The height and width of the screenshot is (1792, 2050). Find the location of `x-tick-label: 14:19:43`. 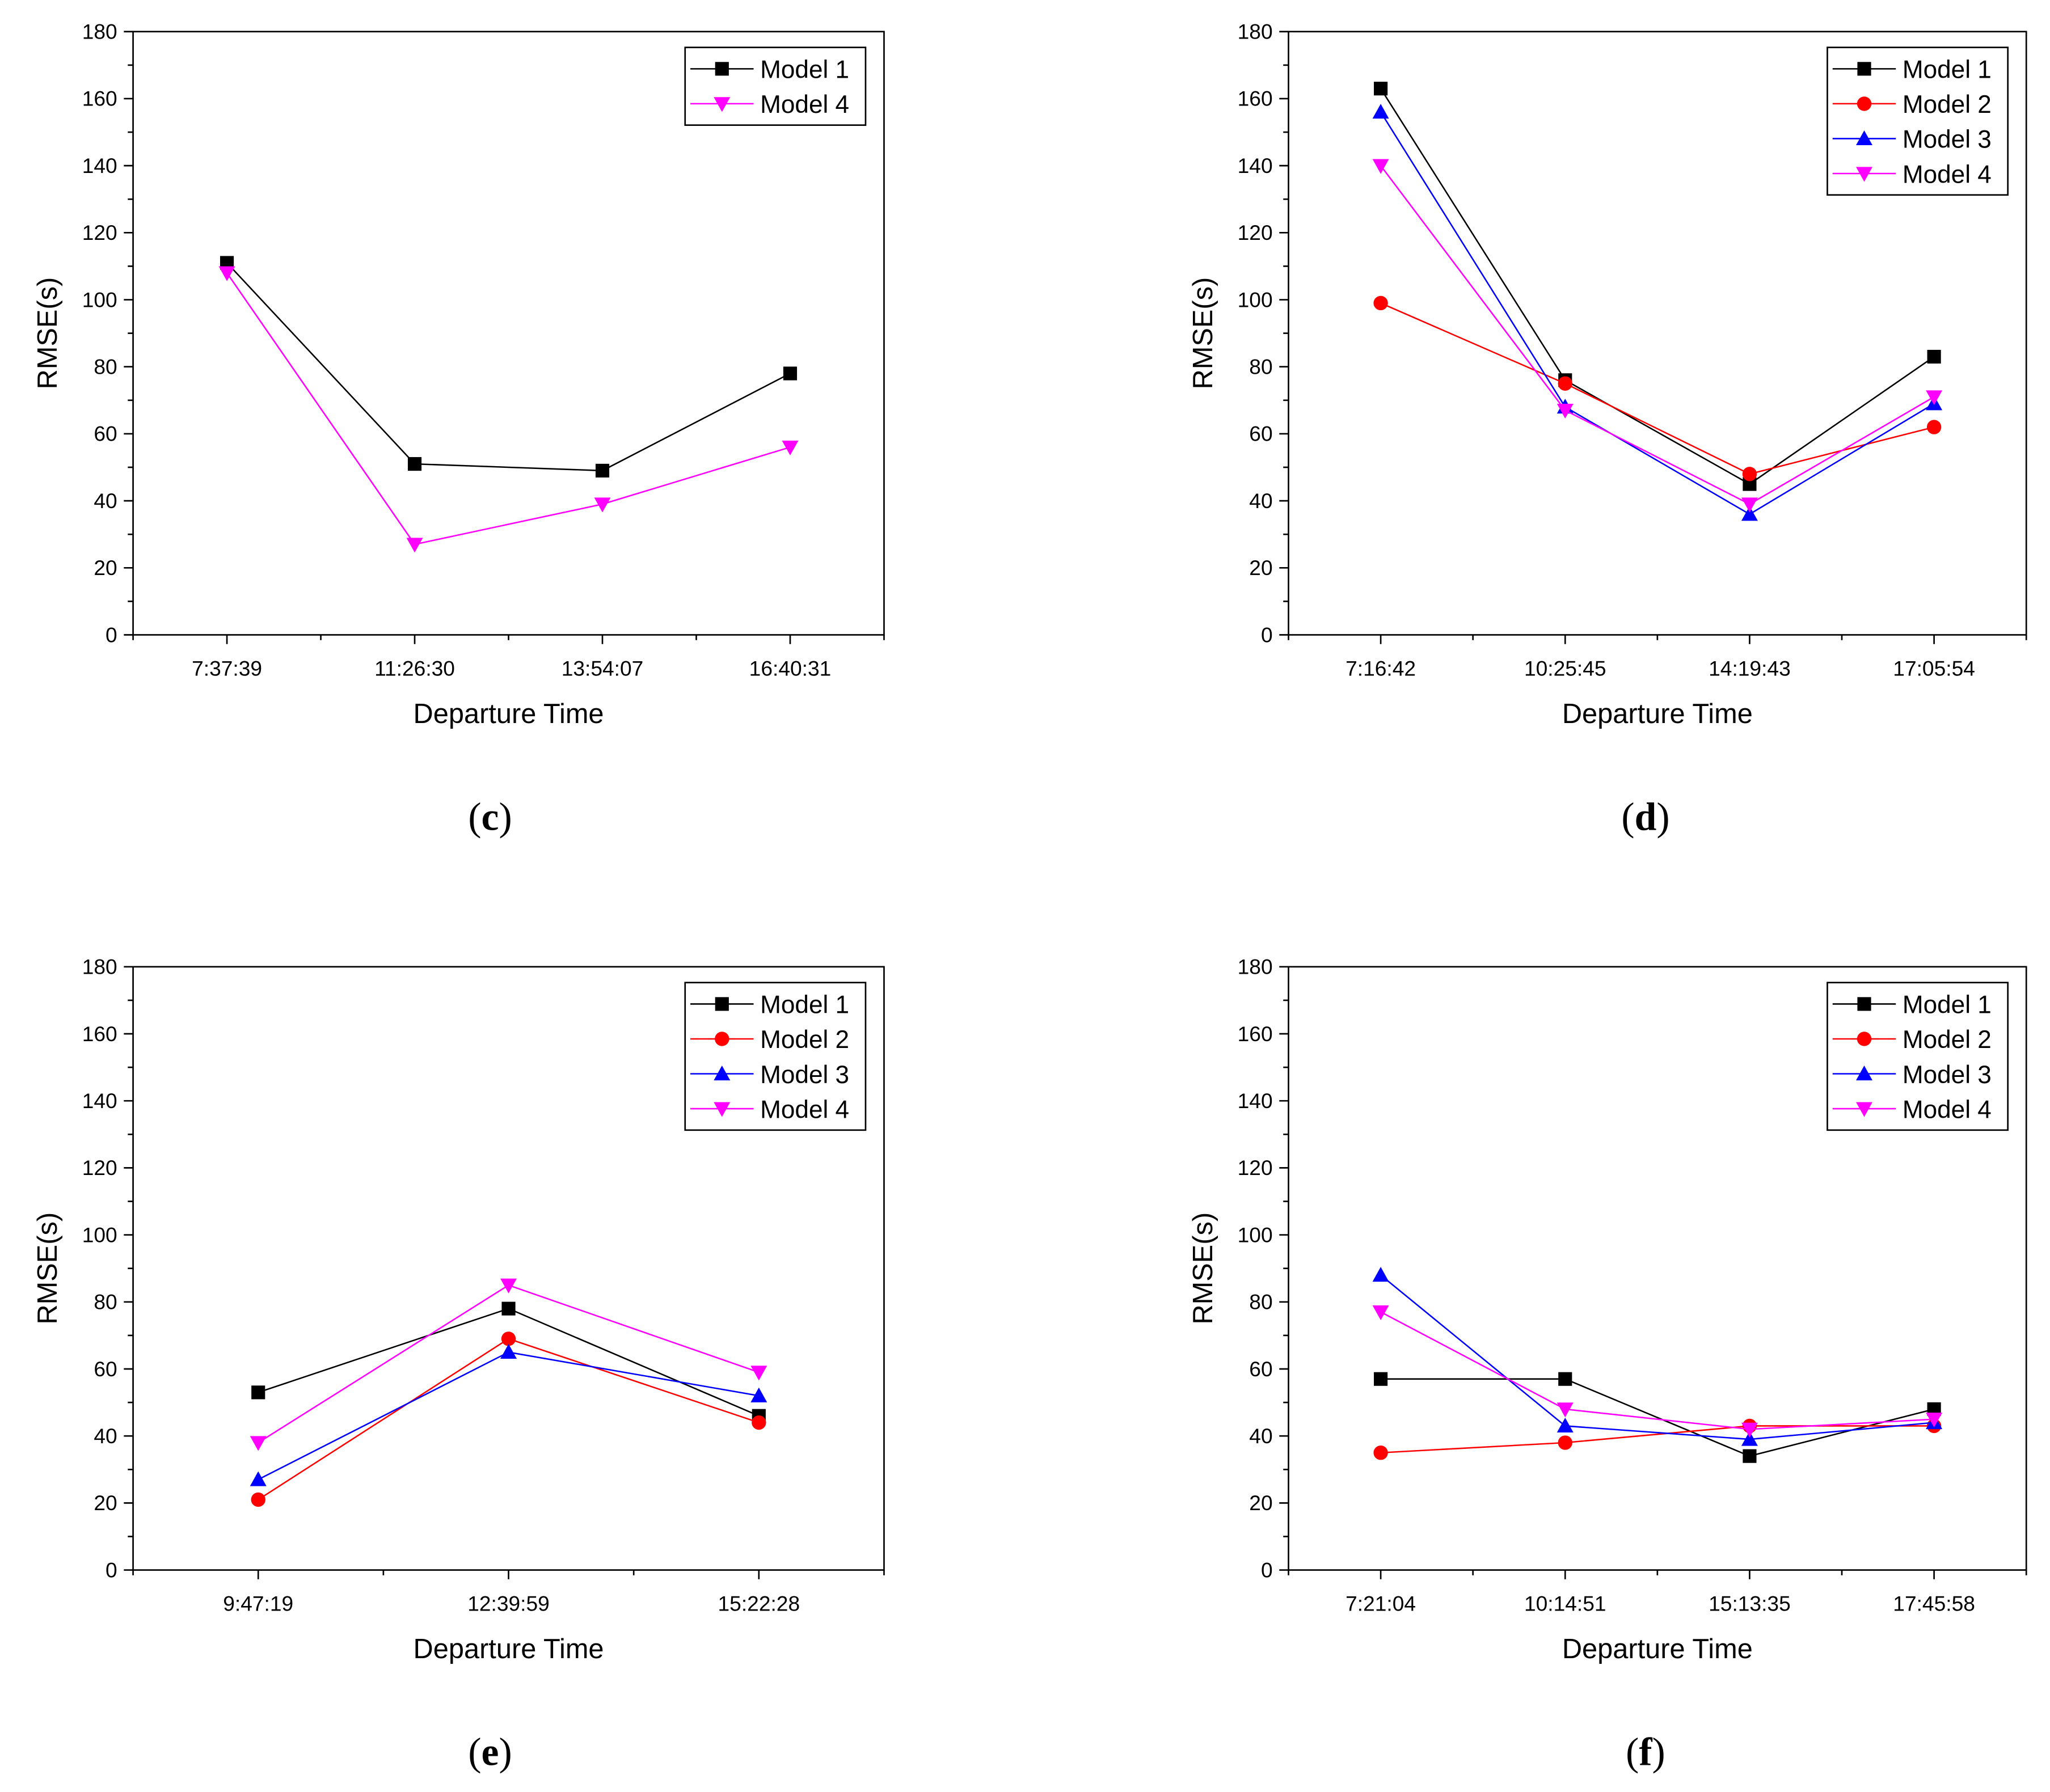

x-tick-label: 14:19:43 is located at coordinates (1750, 669).